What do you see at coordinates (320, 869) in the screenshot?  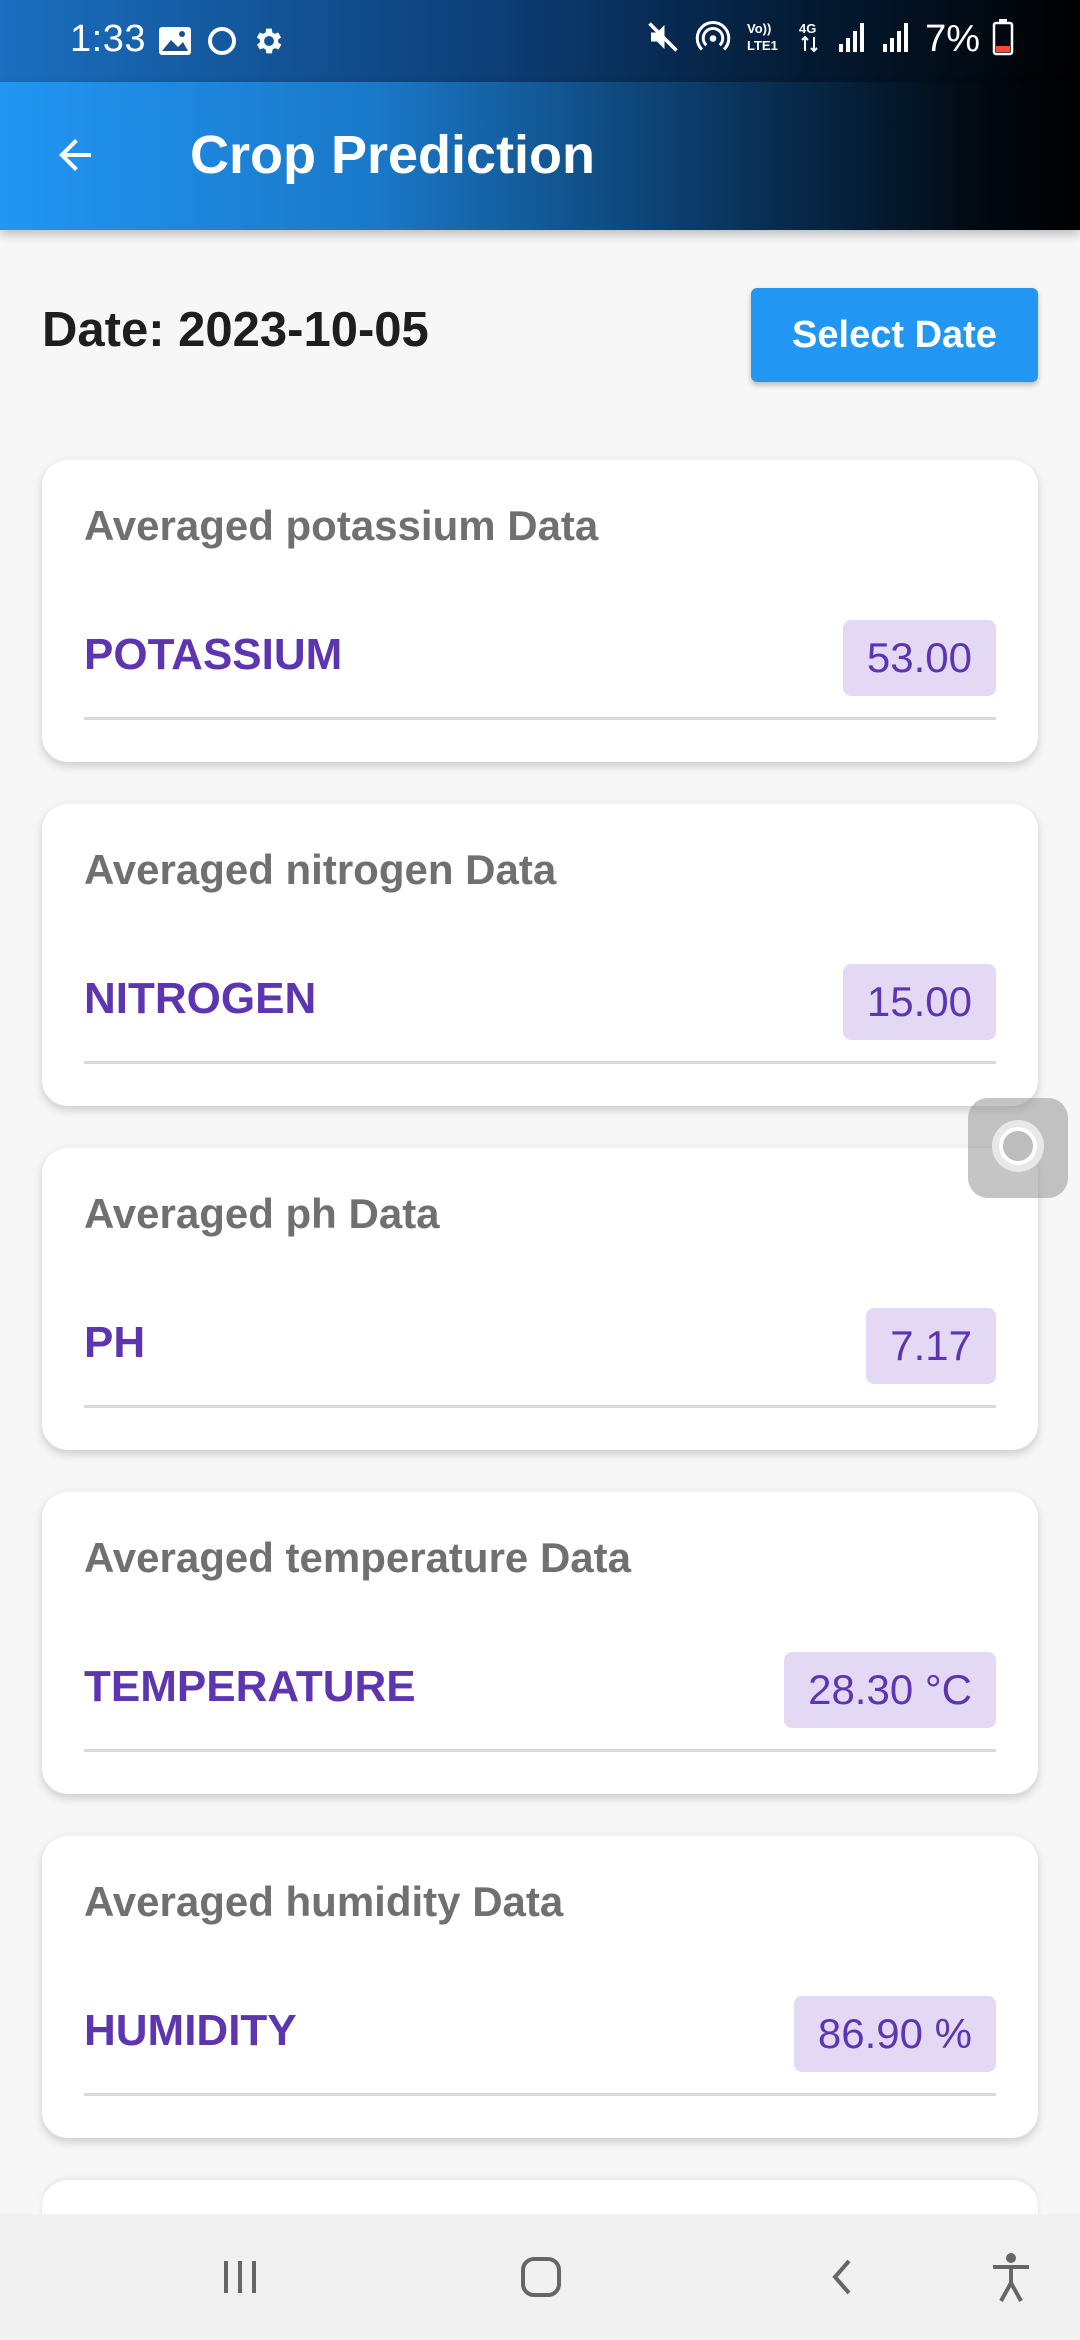 I see `card-title: Averaged nitrogen Data` at bounding box center [320, 869].